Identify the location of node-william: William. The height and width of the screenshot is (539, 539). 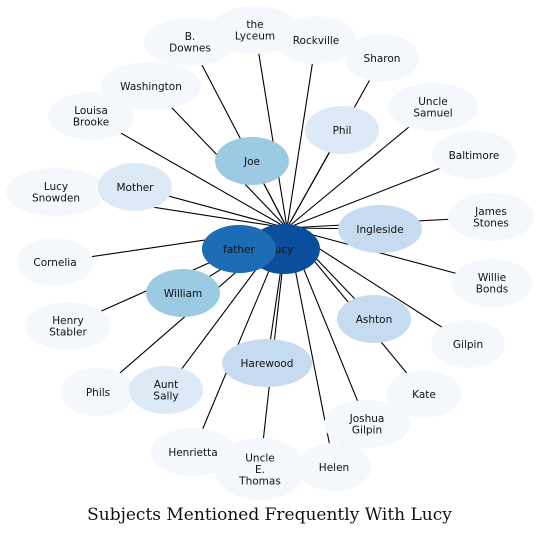
(183, 293).